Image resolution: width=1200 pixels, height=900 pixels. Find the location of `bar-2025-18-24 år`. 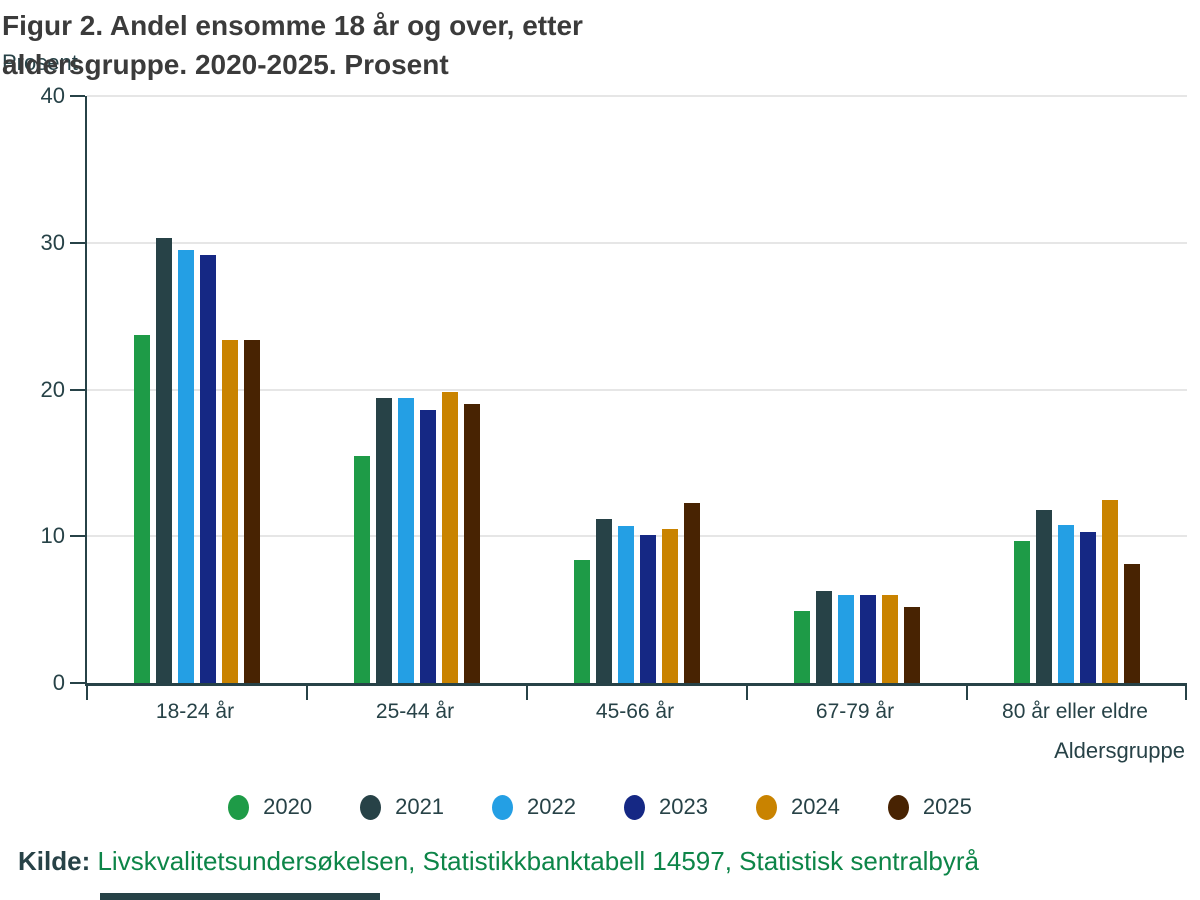

bar-2025-18-24 år is located at coordinates (252, 511).